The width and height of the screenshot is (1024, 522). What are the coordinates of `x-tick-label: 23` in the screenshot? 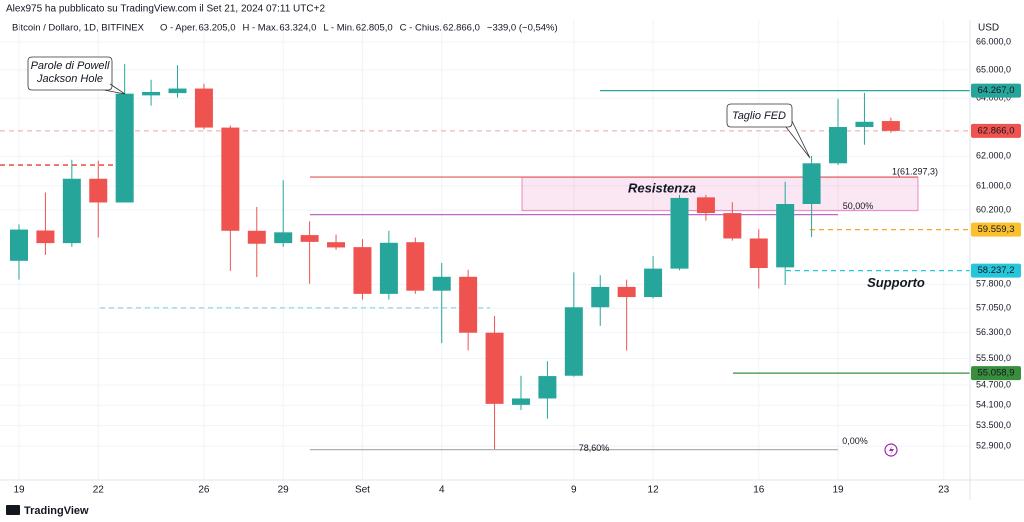 It's located at (944, 490).